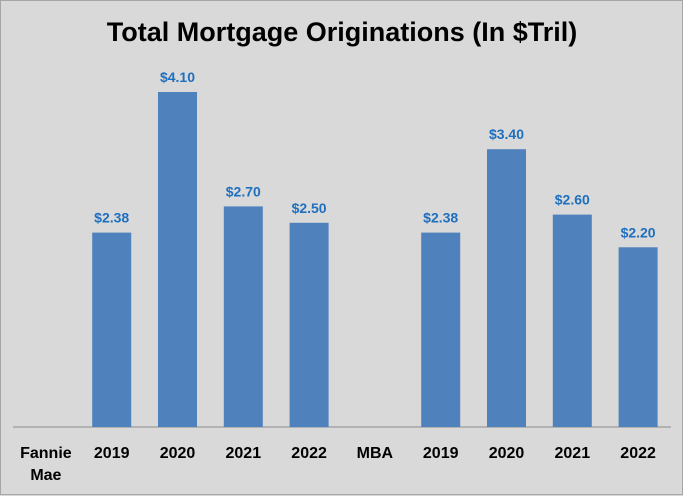 This screenshot has height=496, width=683. What do you see at coordinates (342, 32) in the screenshot?
I see `chart-title: Total Mortgage Originations (In $Tril)` at bounding box center [342, 32].